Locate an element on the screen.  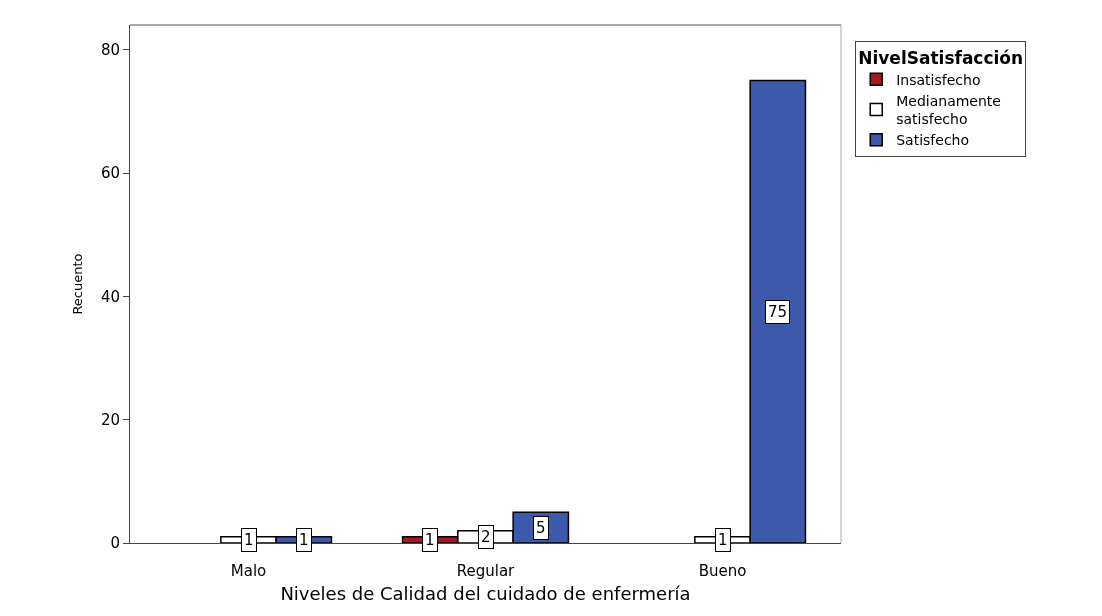
y-axis-title: Recuento is located at coordinates (77, 284).